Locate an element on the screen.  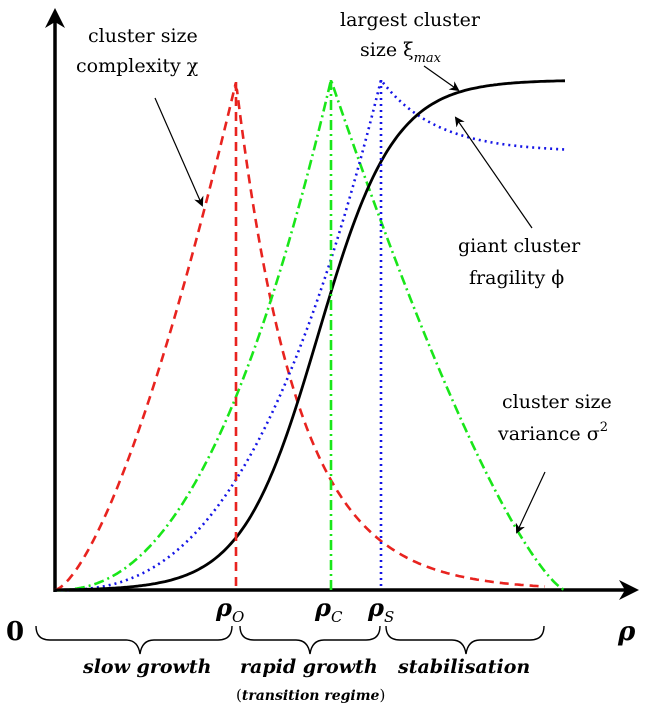
largest-label-sub: max is located at coordinates (428, 58).